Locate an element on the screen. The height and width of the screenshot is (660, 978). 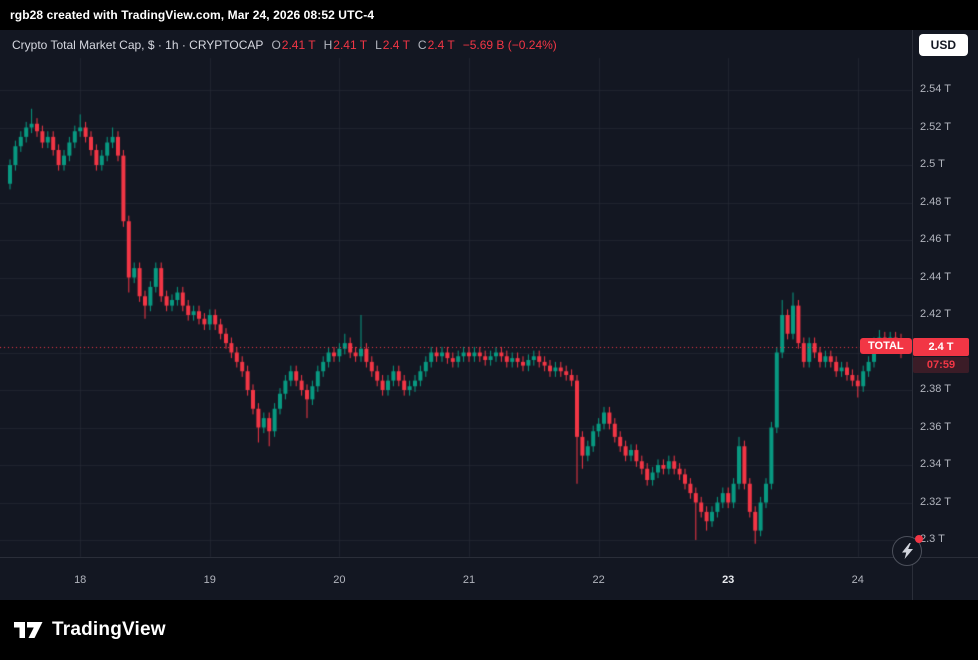
ohlc-close-label: C is located at coordinates (422, 45).